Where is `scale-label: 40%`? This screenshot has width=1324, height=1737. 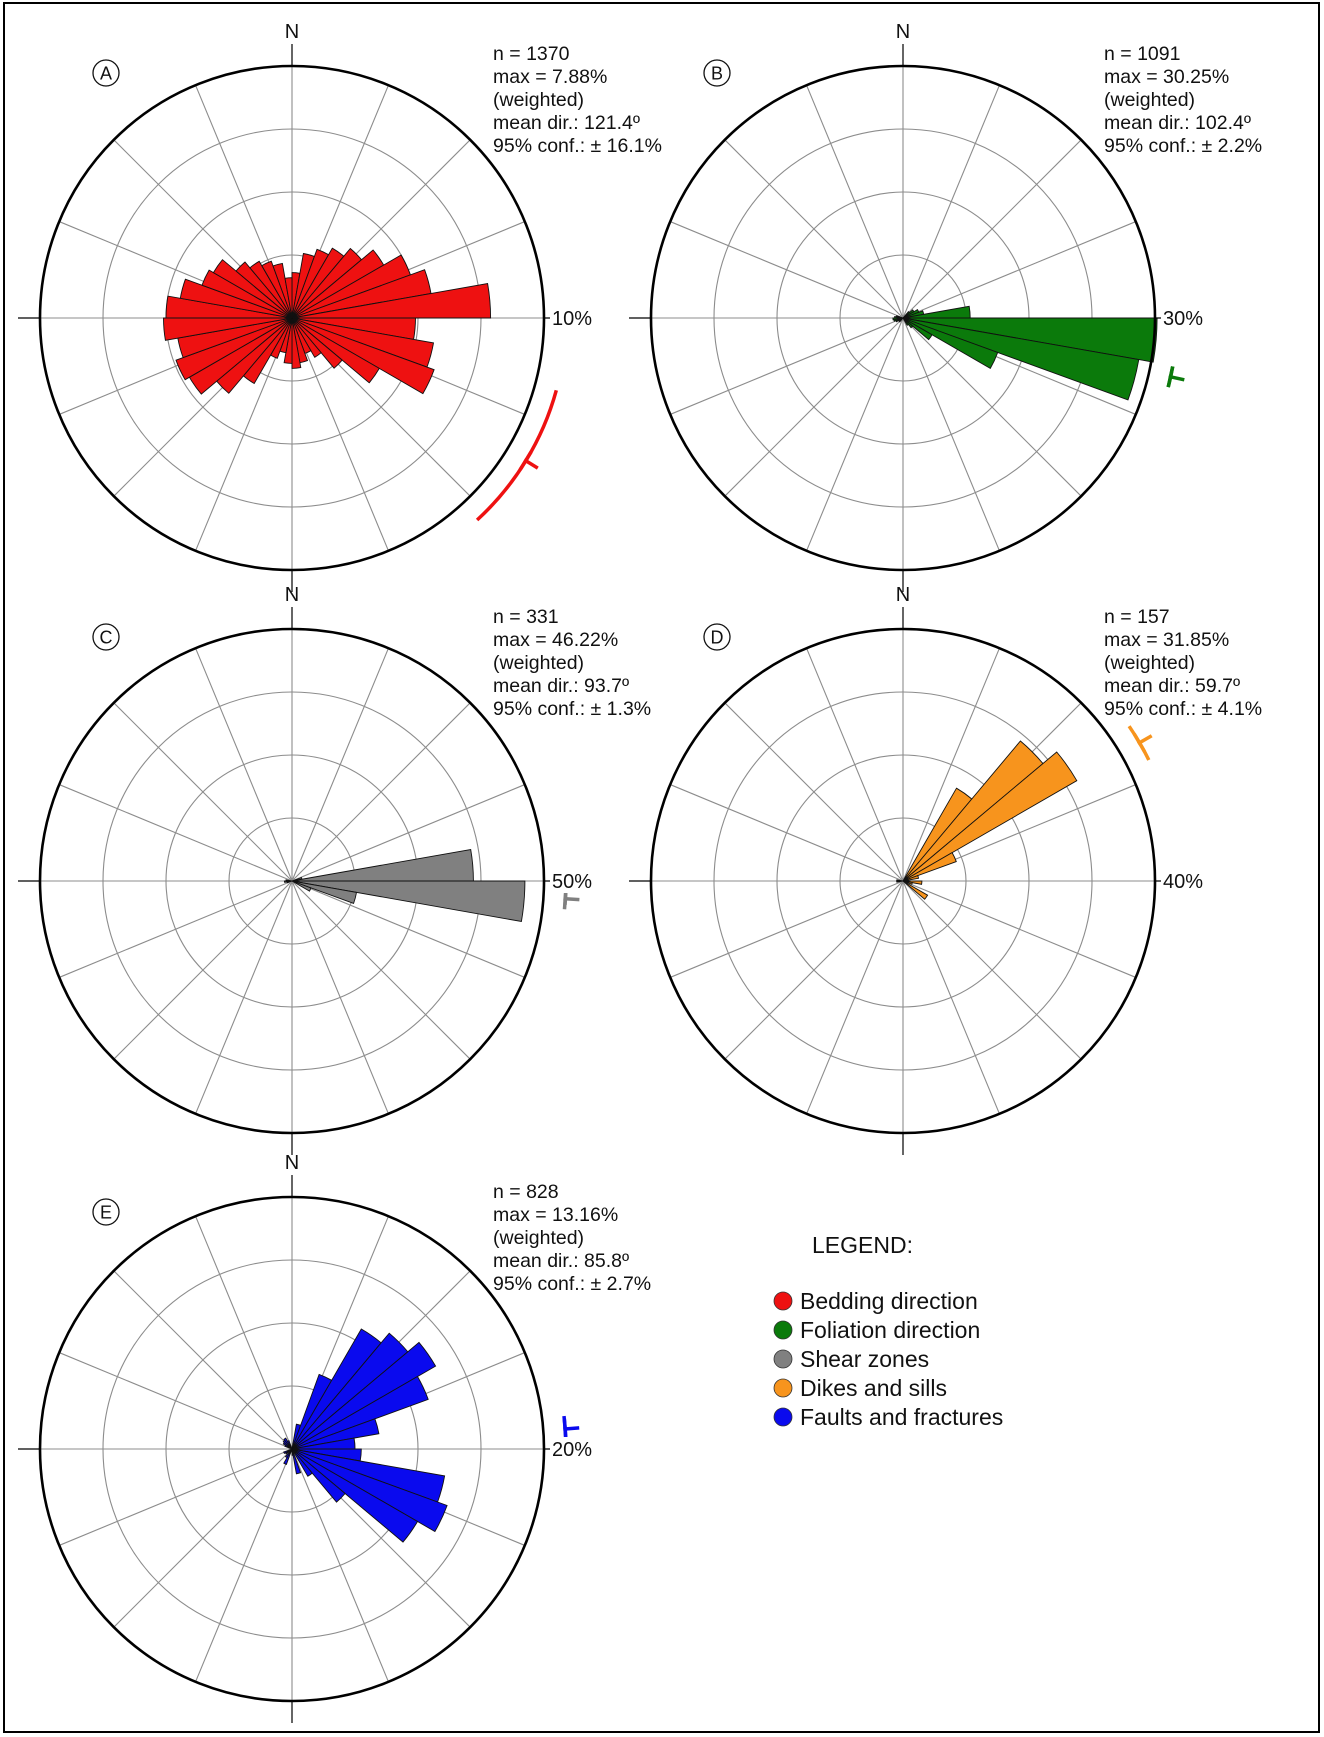
scale-label: 40% is located at coordinates (1183, 882).